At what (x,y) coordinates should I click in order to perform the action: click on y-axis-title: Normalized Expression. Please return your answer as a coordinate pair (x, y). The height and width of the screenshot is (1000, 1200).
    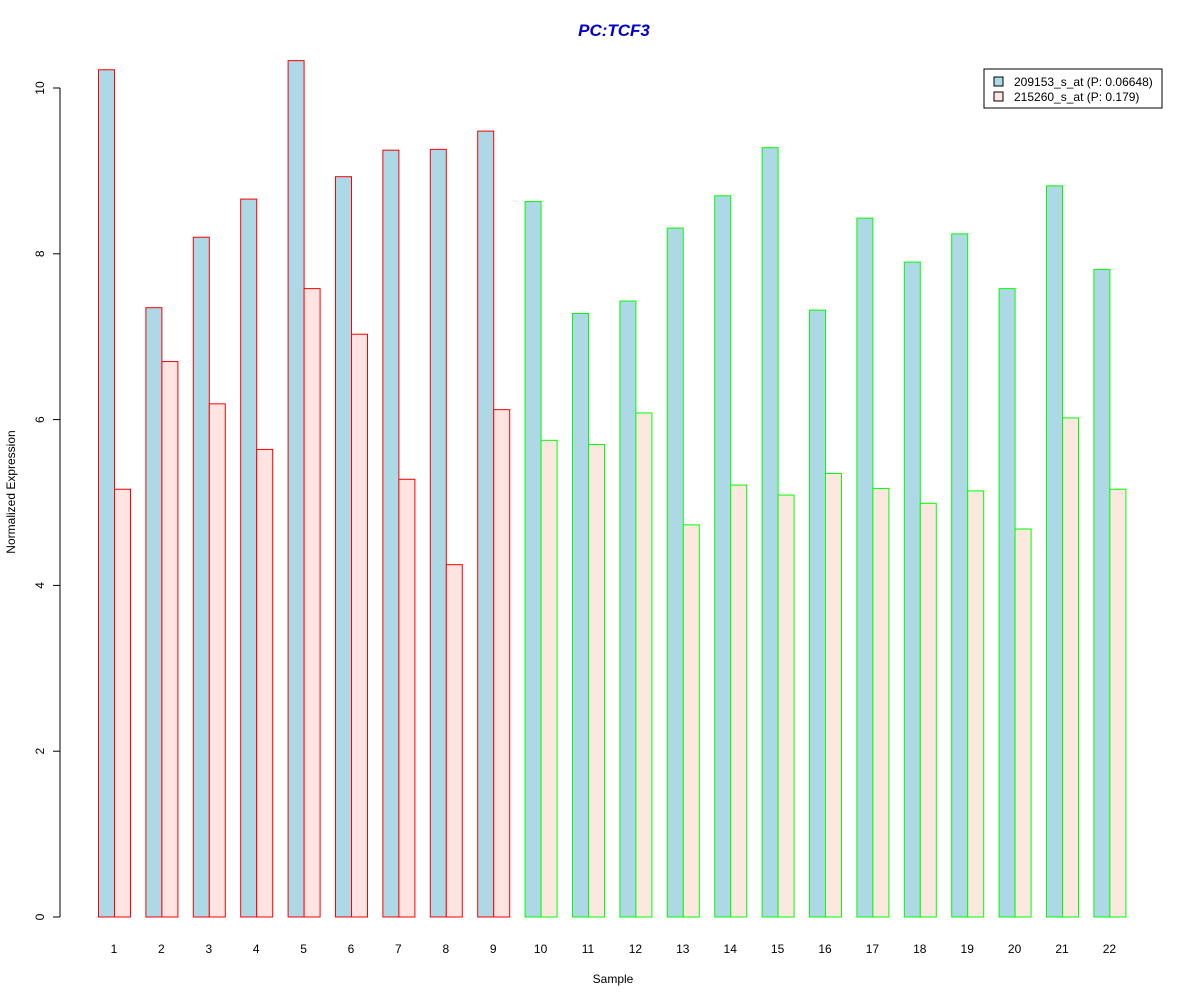
    Looking at the image, I should click on (11, 491).